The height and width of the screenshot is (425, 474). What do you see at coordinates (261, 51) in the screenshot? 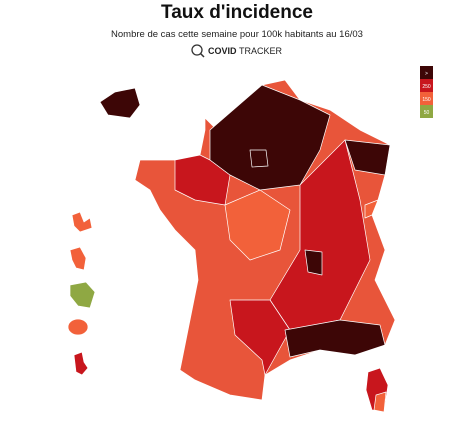
I see `brand-light: TRACKER` at bounding box center [261, 51].